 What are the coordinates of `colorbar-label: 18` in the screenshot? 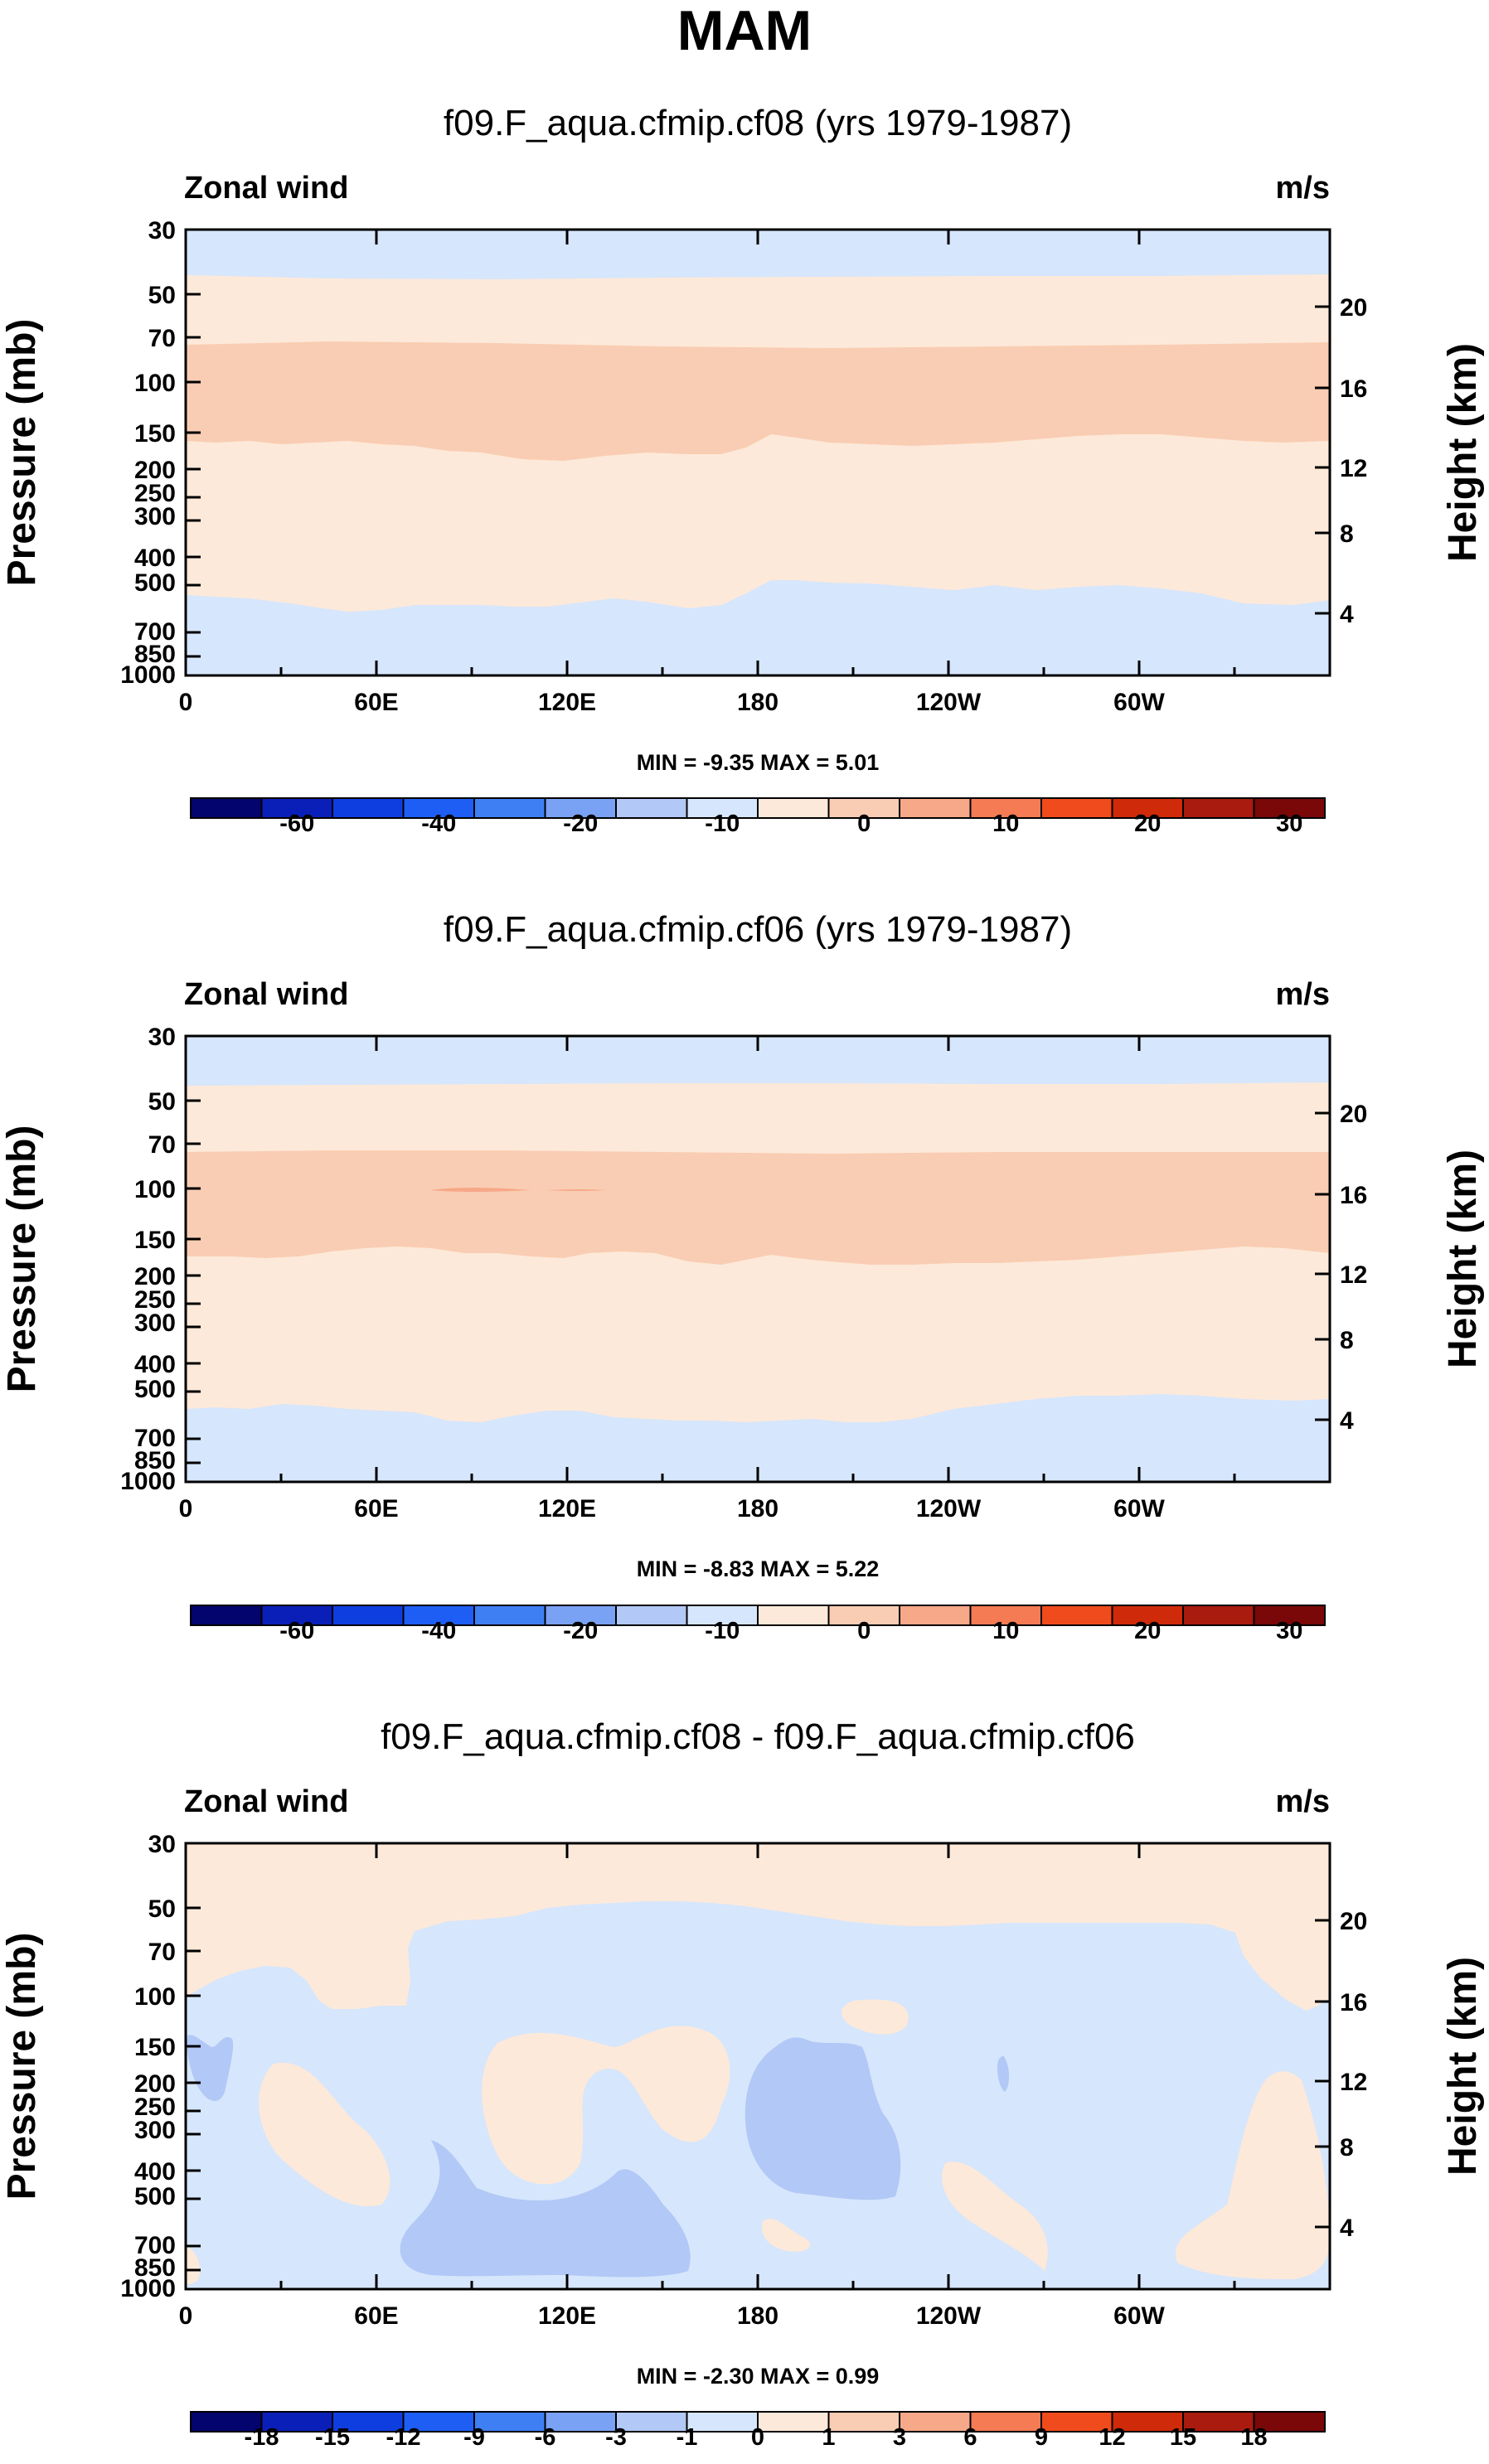 It's located at (1253, 2437).